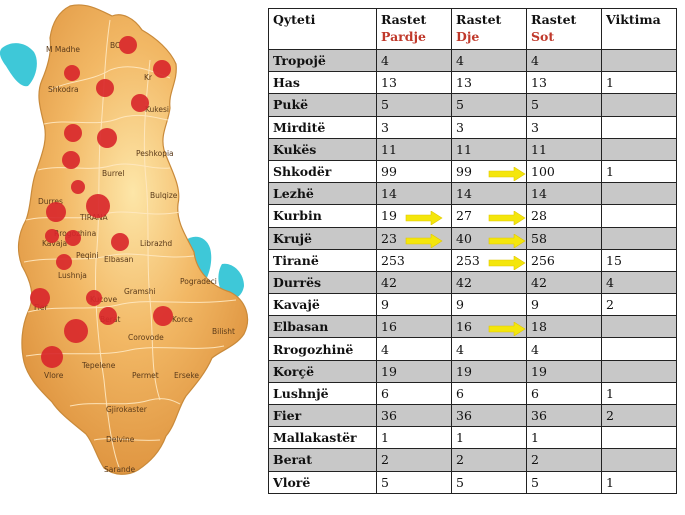  What do you see at coordinates (322, 371) in the screenshot?
I see `cell-value: Korçë` at bounding box center [322, 371].